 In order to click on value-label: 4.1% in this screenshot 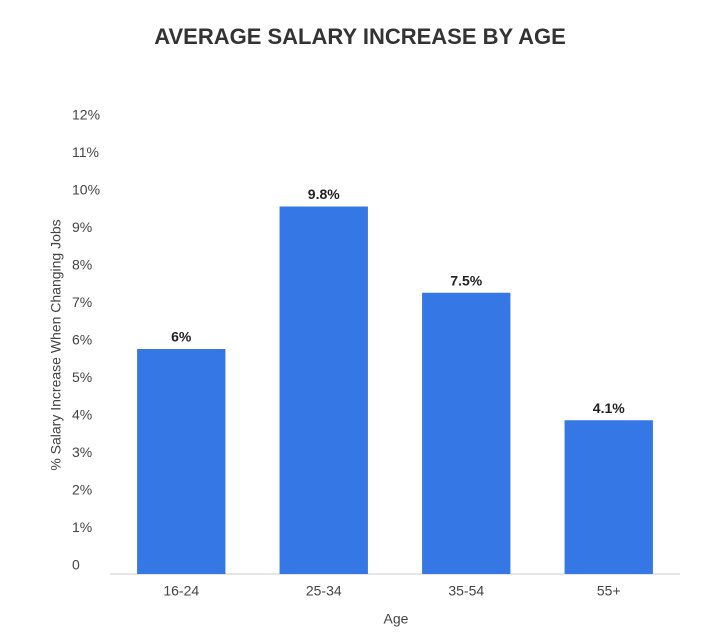, I will do `click(609, 408)`.